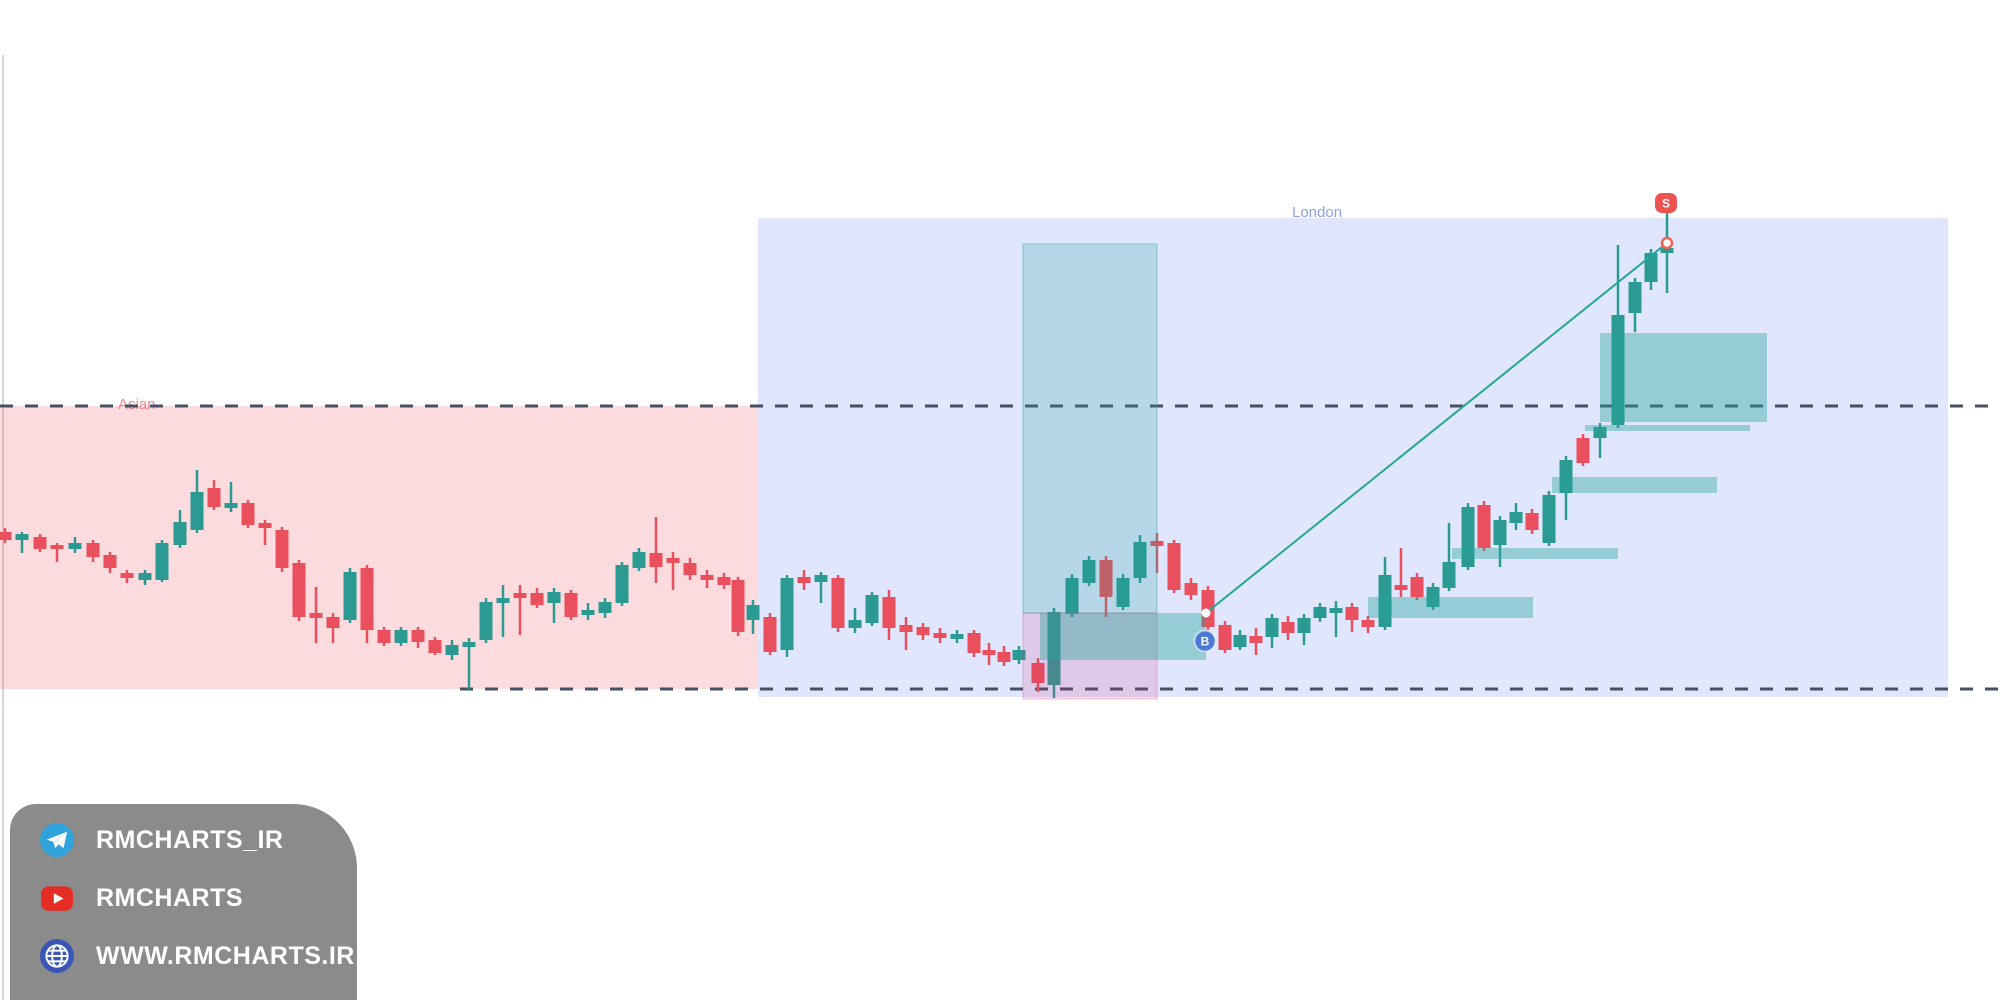  What do you see at coordinates (198, 840) in the screenshot?
I see `watermark-telegram-row: RMCHARTS_IR` at bounding box center [198, 840].